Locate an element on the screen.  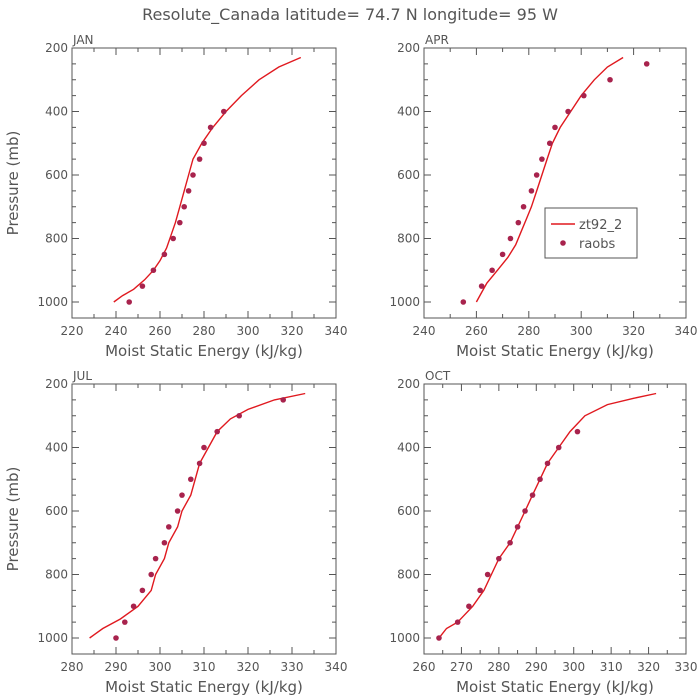
x-tick-label: 310 is located at coordinates (204, 667).